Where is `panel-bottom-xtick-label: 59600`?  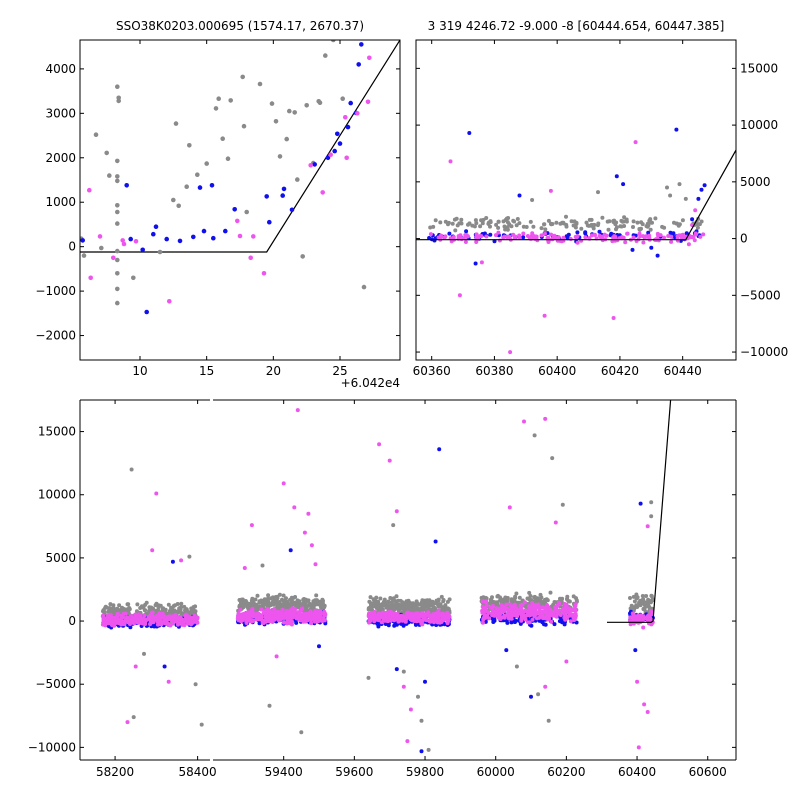
panel-bottom-xtick-label: 59600 is located at coordinates (354, 772).